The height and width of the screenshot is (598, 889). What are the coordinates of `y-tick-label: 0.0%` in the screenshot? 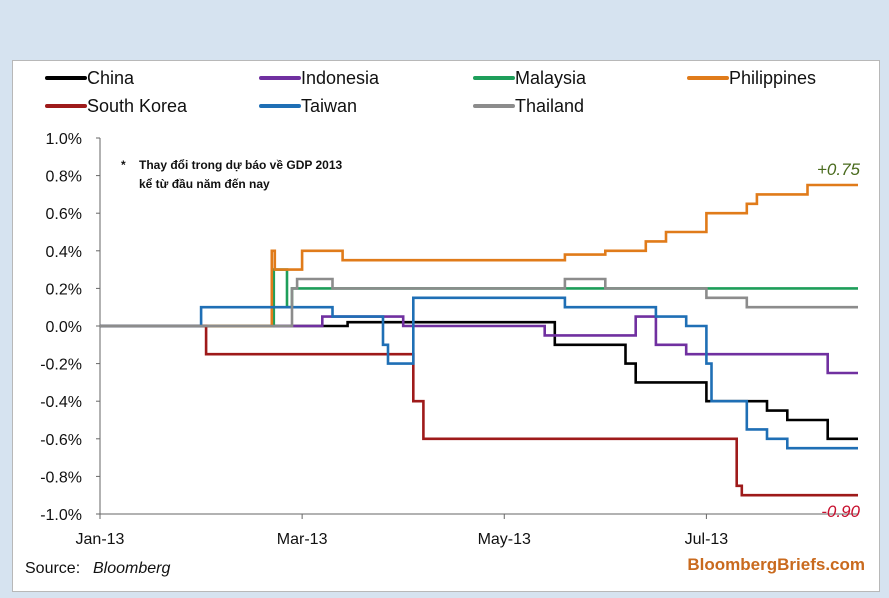 It's located at (64, 327).